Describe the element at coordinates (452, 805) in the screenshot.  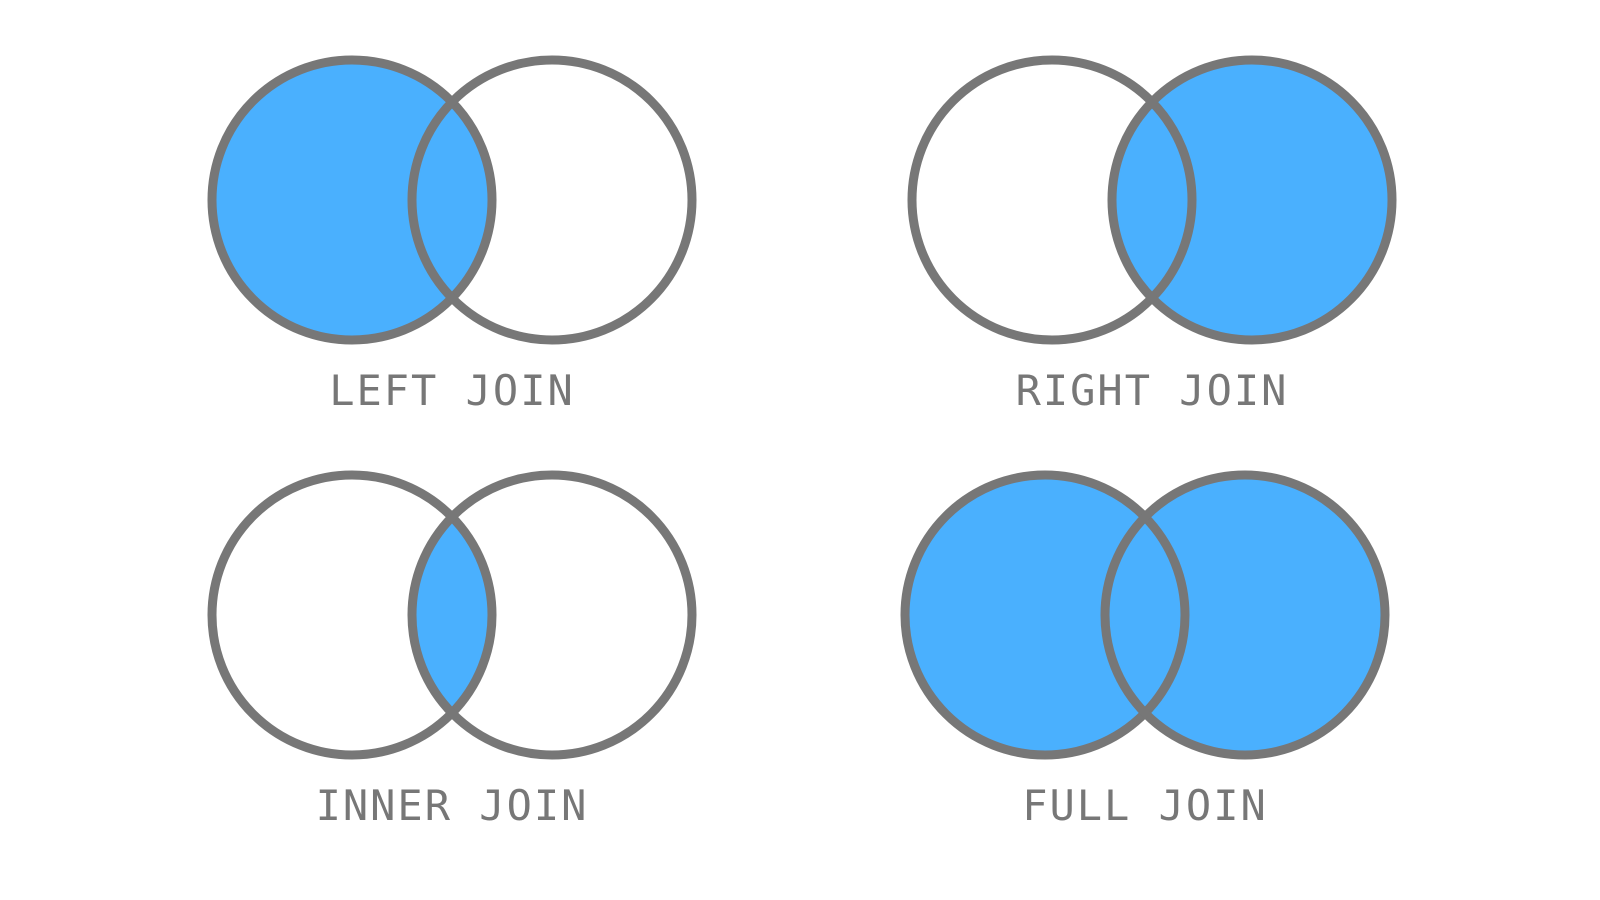
I see `join-label: INNER JOIN` at that location.